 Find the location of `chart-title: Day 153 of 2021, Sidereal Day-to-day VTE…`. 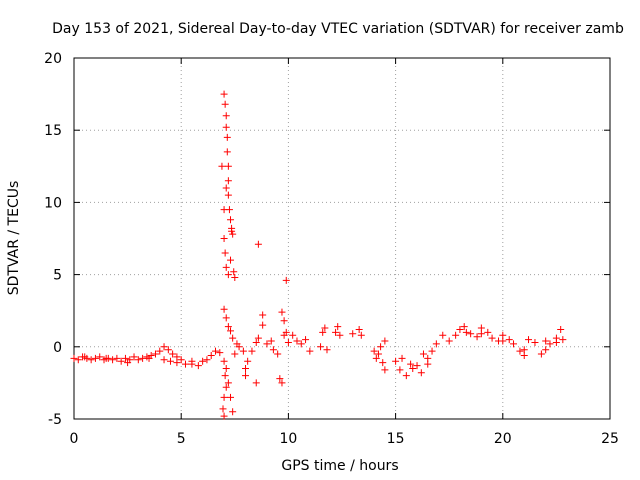

chart-title: Day 153 of 2021, Sidereal Day-to-day VTE… is located at coordinates (338, 29).